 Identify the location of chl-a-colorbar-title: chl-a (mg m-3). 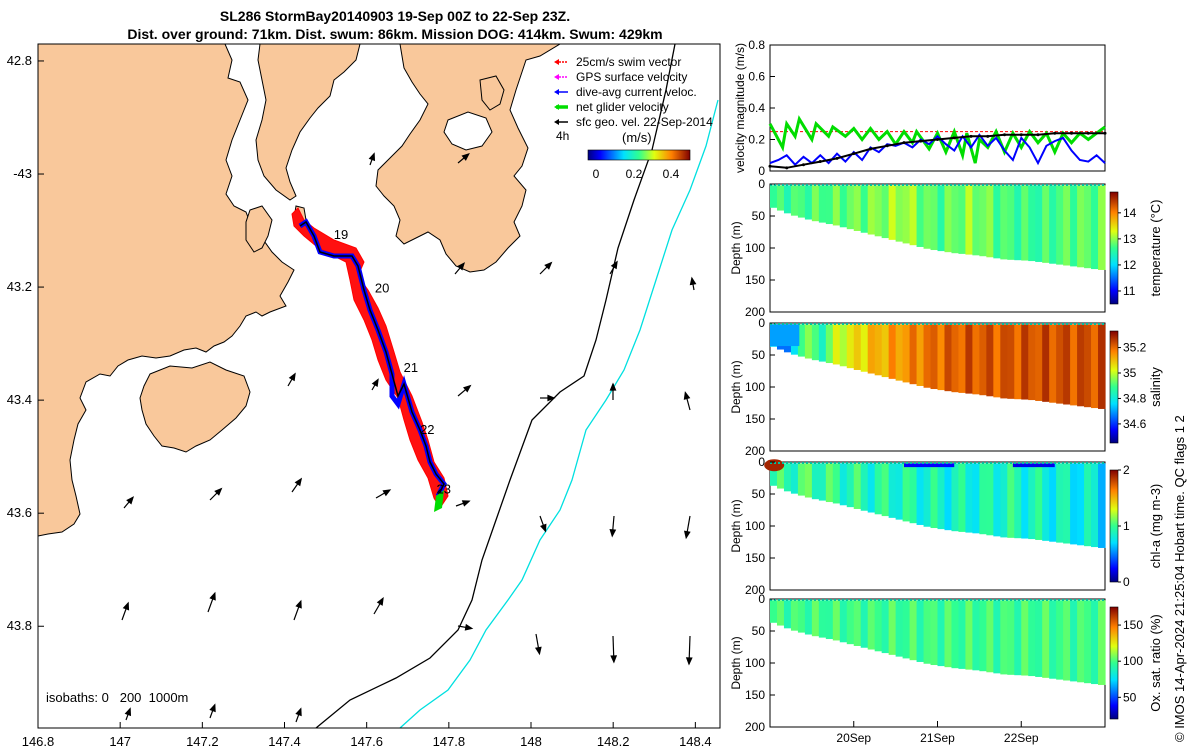
(1155, 526).